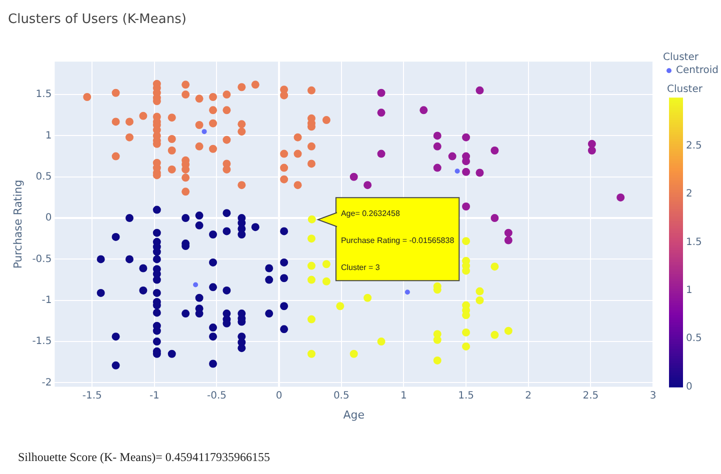 The width and height of the screenshot is (721, 474). I want to click on y-tick-label: 0, so click(48, 218).